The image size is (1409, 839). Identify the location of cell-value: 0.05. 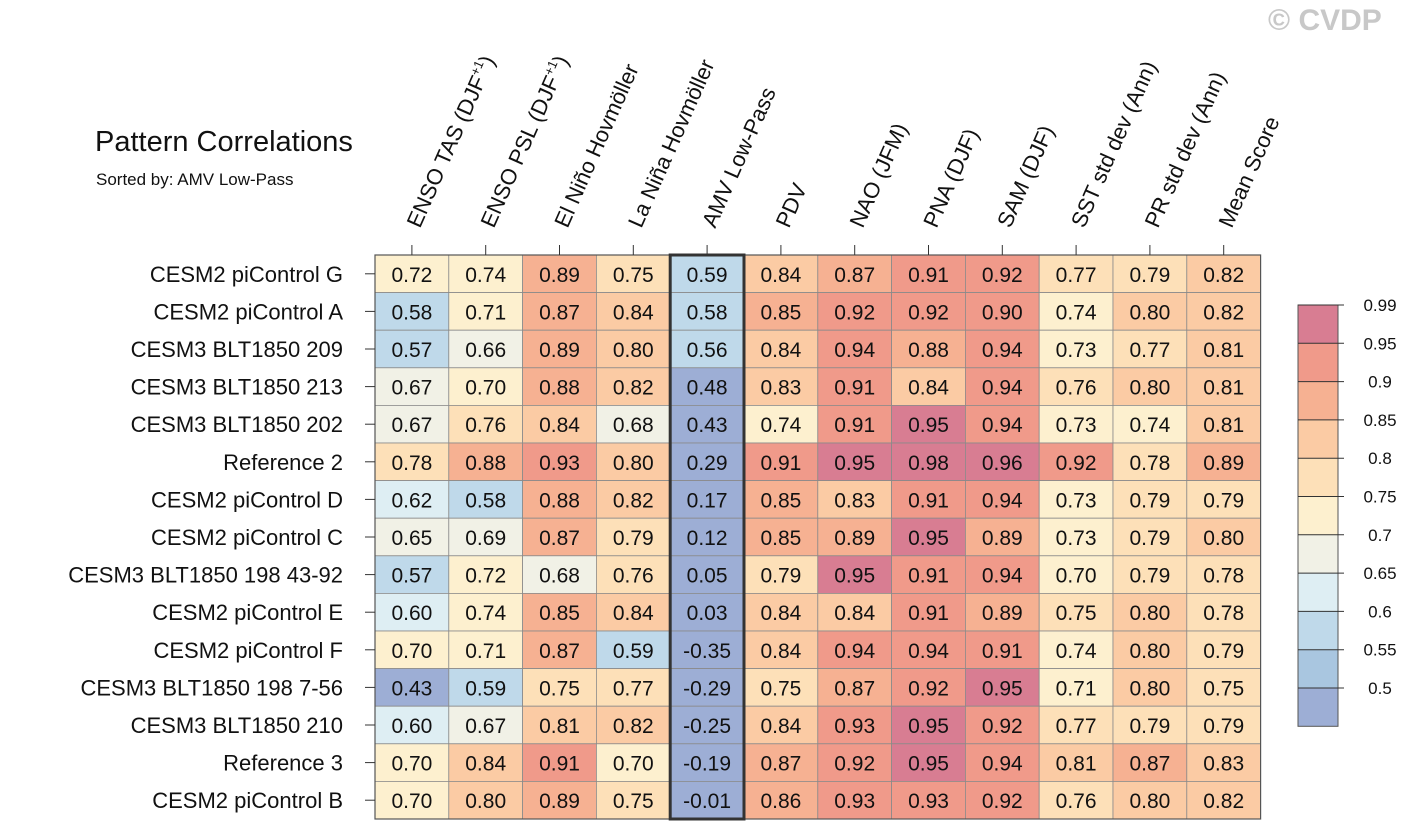
(707, 576).